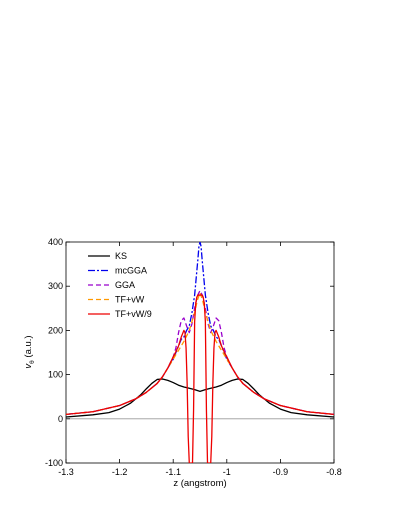 Image resolution: width=403 pixels, height=522 pixels. What do you see at coordinates (281, 472) in the screenshot?
I see `x-tick-label: -0.9` at bounding box center [281, 472].